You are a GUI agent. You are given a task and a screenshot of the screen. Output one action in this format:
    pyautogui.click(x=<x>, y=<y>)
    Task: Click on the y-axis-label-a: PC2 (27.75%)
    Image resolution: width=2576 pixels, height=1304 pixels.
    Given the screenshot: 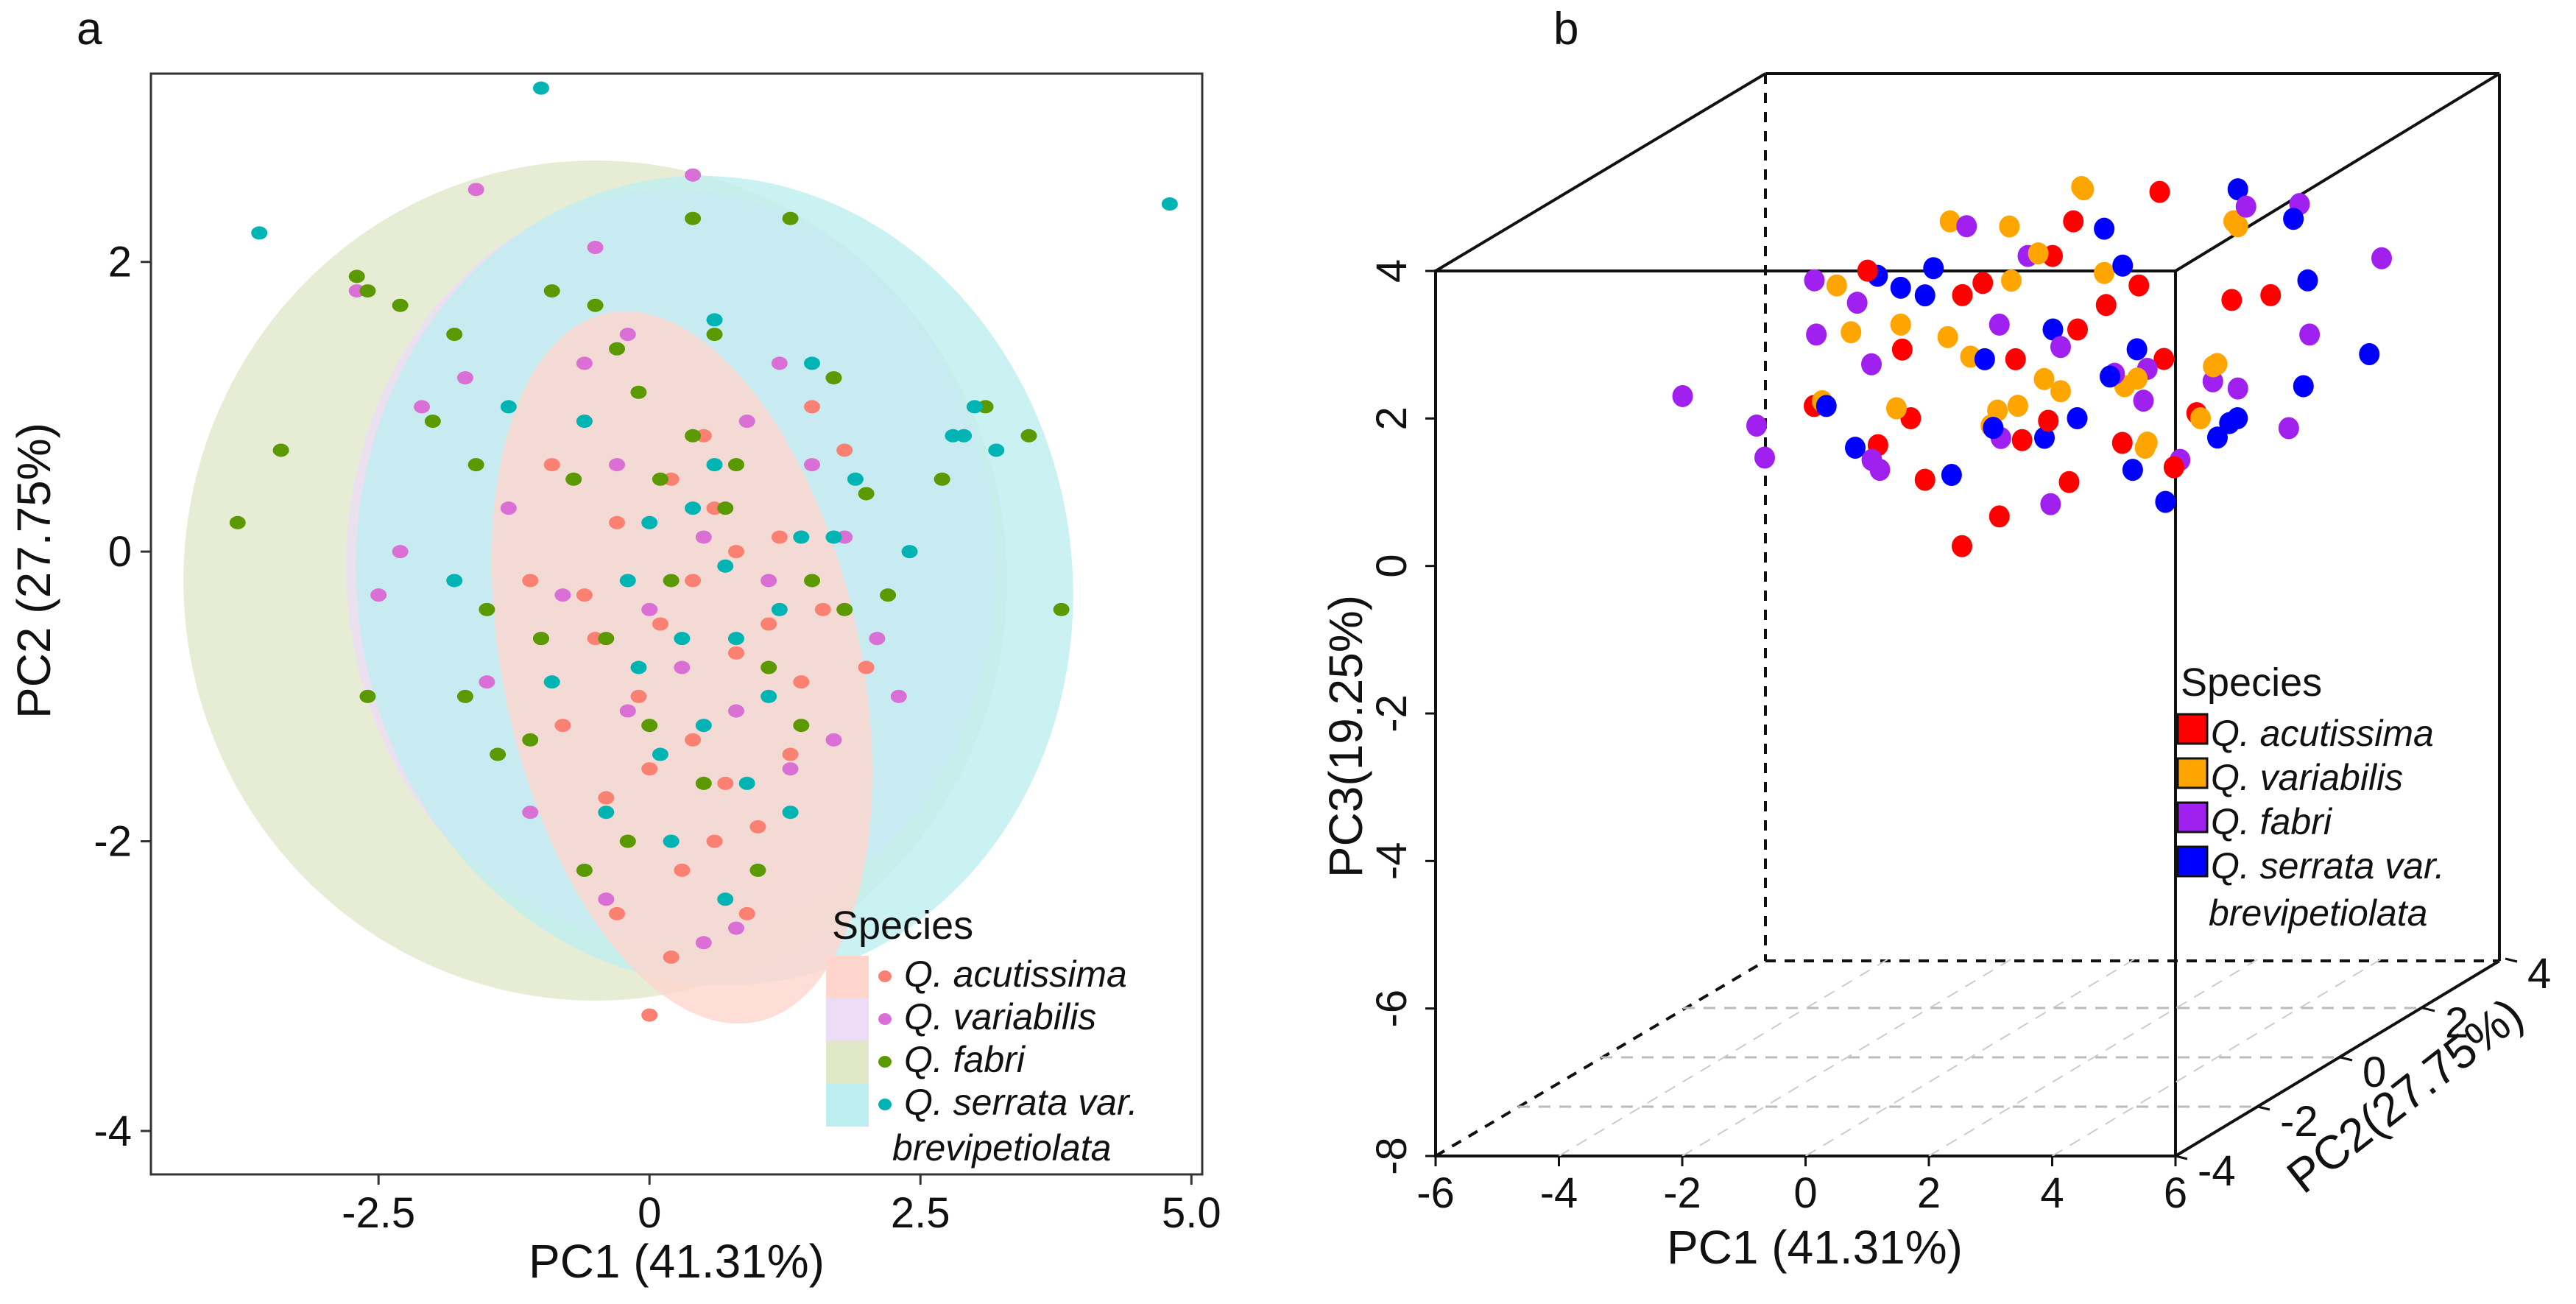 What is the action you would take?
    pyautogui.click(x=33, y=571)
    